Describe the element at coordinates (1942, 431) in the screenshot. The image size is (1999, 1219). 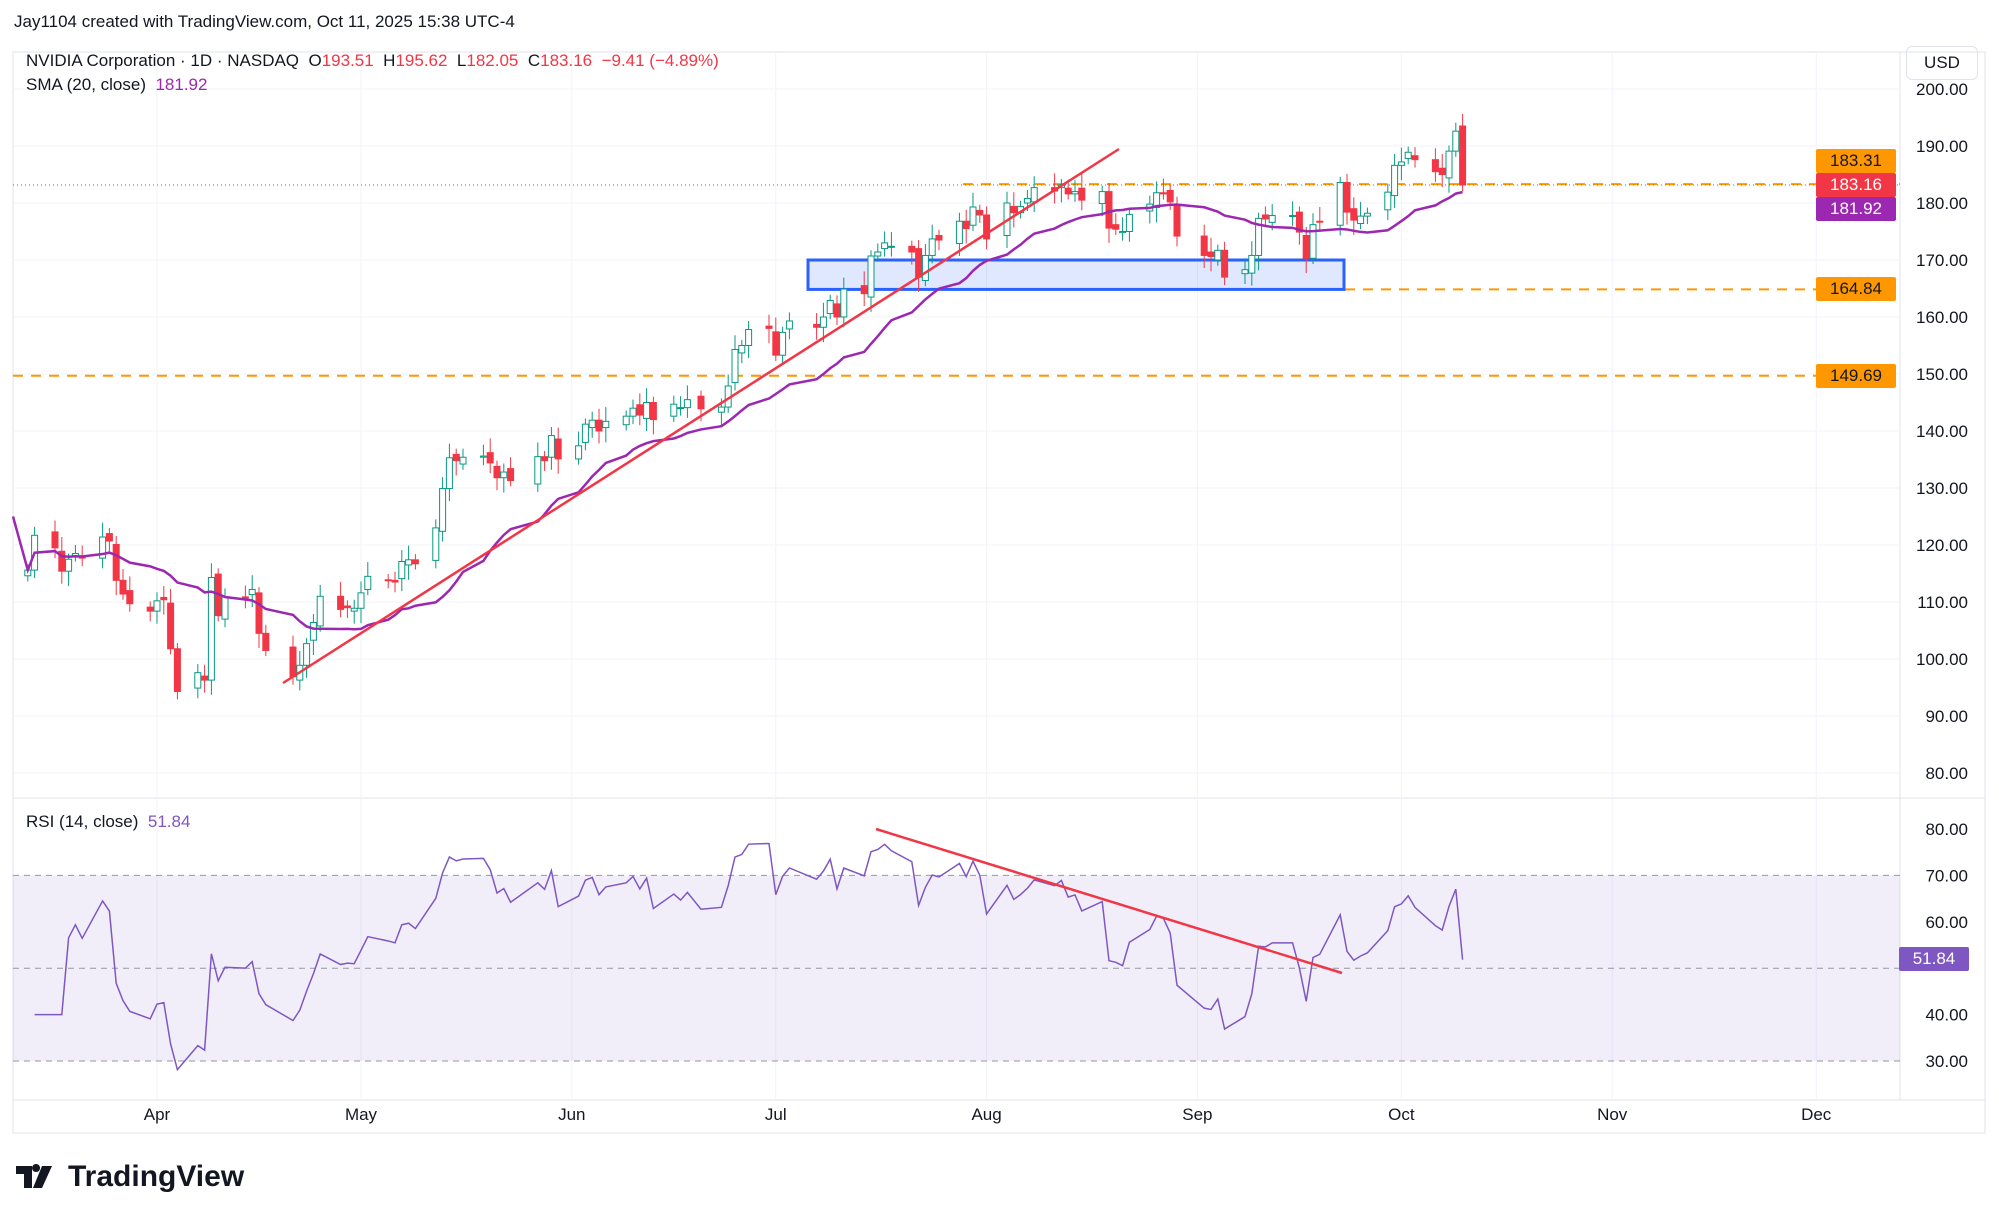
I see `price-tick-label: 140.00` at that location.